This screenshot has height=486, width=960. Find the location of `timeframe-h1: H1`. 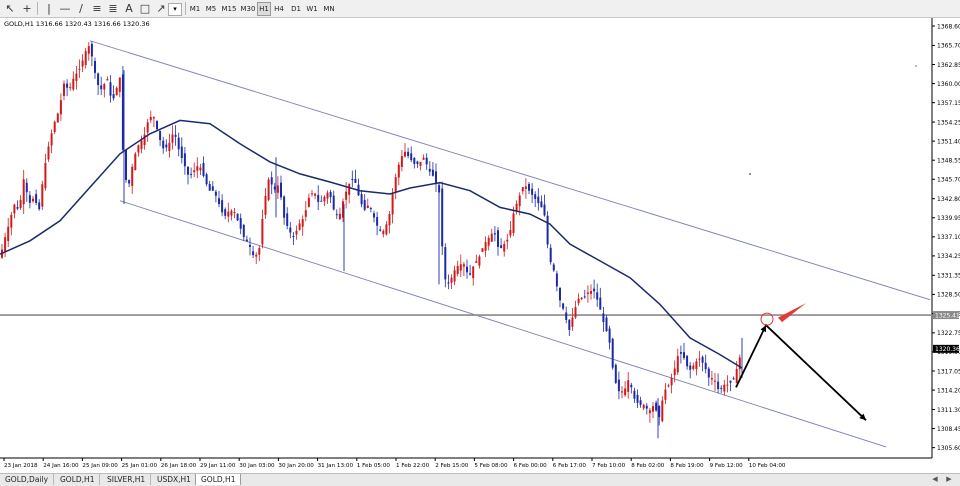

timeframe-h1: H1 is located at coordinates (264, 9).